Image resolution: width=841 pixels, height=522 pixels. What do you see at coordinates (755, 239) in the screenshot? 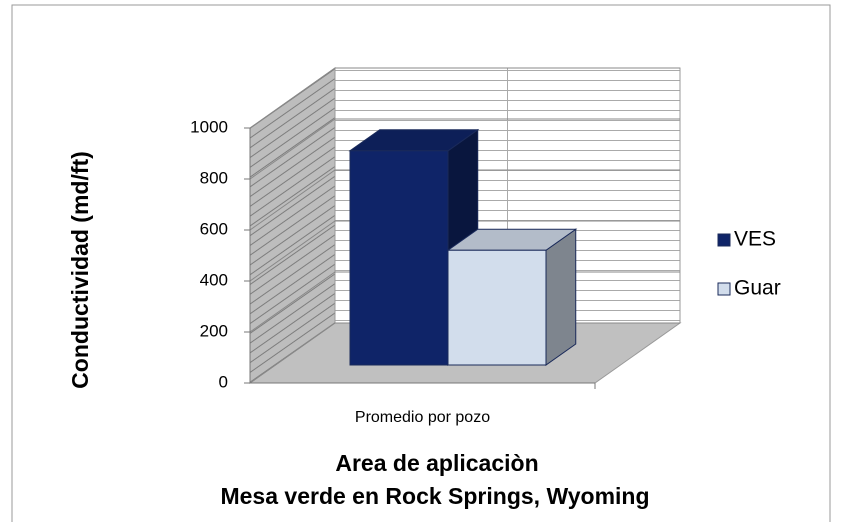
I see `legend-label: VES` at bounding box center [755, 239].